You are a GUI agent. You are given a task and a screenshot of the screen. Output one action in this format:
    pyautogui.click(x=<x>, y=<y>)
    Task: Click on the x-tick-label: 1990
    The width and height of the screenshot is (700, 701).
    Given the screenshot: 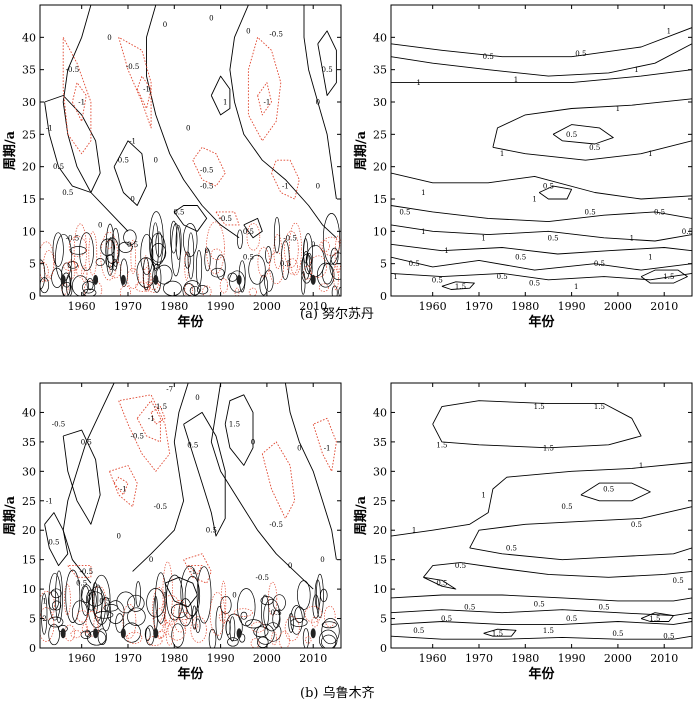 What is the action you would take?
    pyautogui.click(x=572, y=658)
    